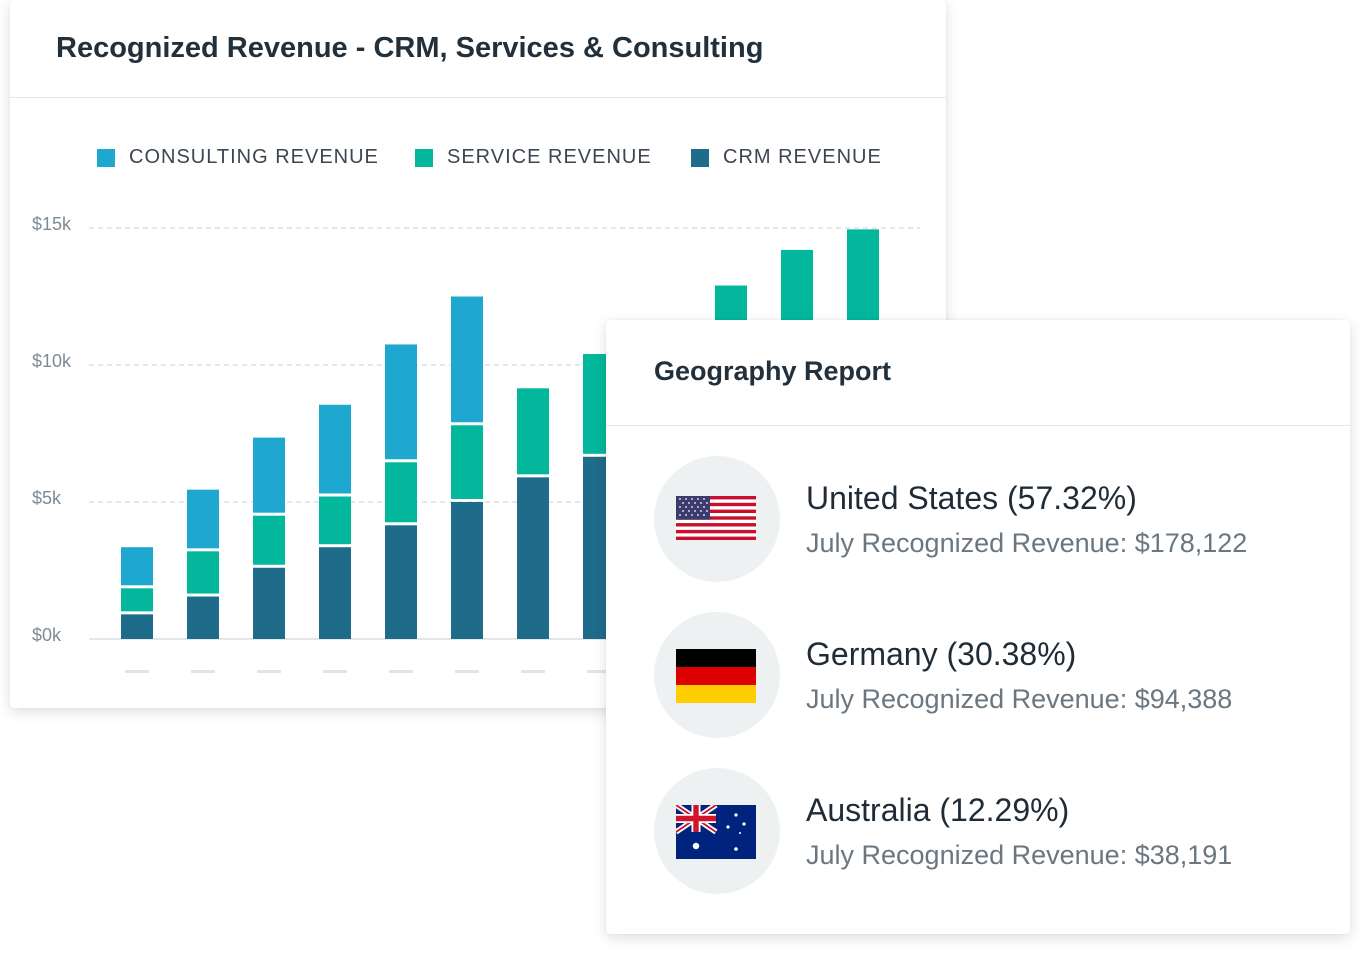 The width and height of the screenshot is (1372, 960). I want to click on legend-label-consulting: CONSULTING REVENUE, so click(254, 157).